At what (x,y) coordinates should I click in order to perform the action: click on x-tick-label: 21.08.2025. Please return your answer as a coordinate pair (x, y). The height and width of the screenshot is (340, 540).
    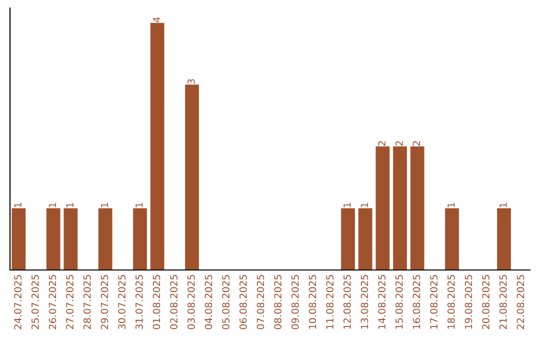
    Looking at the image, I should click on (503, 302).